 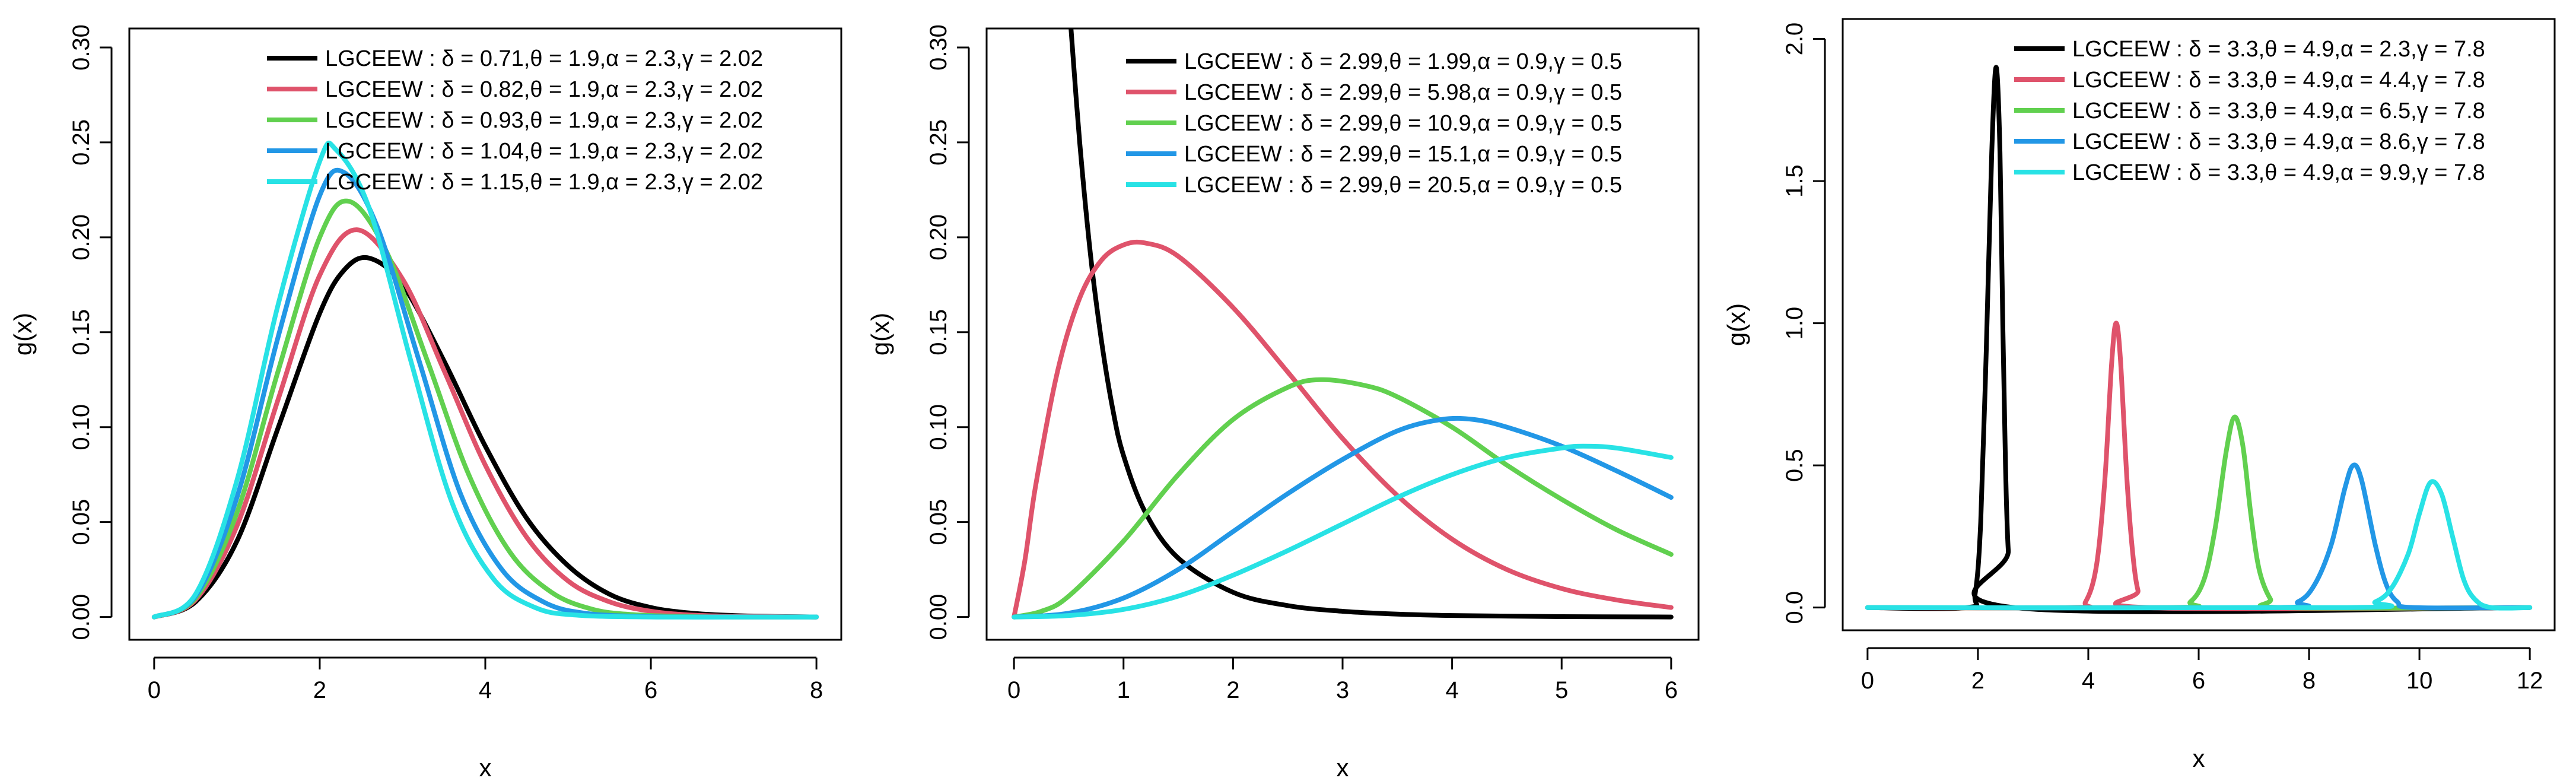 I want to click on legend-label-5: LGCEEW : δ = 3.3,θ = 4.9,α = 9.9,γ = 7.8, so click(x=2278, y=172).